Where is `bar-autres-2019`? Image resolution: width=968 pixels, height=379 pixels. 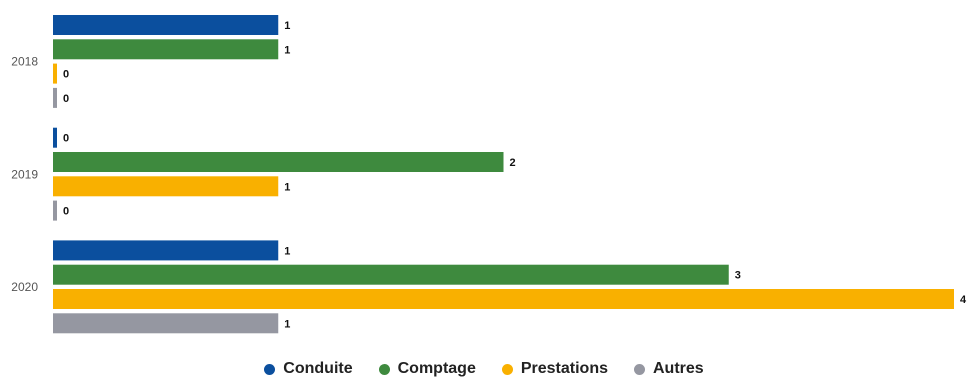
bar-autres-2019 is located at coordinates (55, 210).